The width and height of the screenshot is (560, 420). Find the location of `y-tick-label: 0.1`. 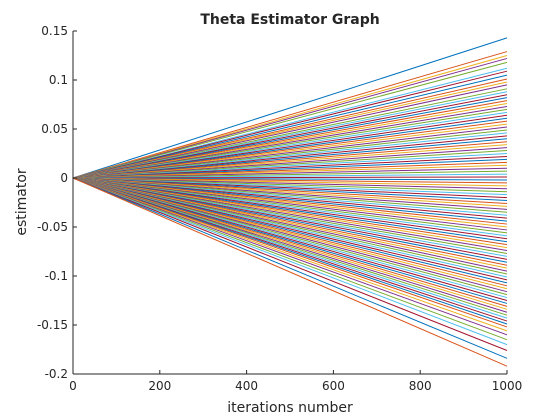

y-tick-label: 0.1 is located at coordinates (58, 80).